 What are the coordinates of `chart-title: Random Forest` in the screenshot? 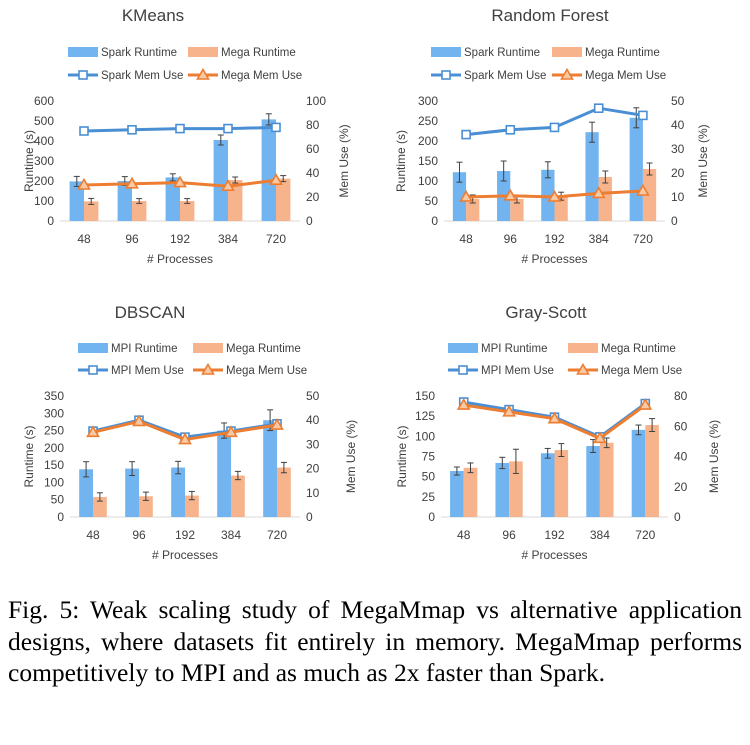 It's located at (549, 15).